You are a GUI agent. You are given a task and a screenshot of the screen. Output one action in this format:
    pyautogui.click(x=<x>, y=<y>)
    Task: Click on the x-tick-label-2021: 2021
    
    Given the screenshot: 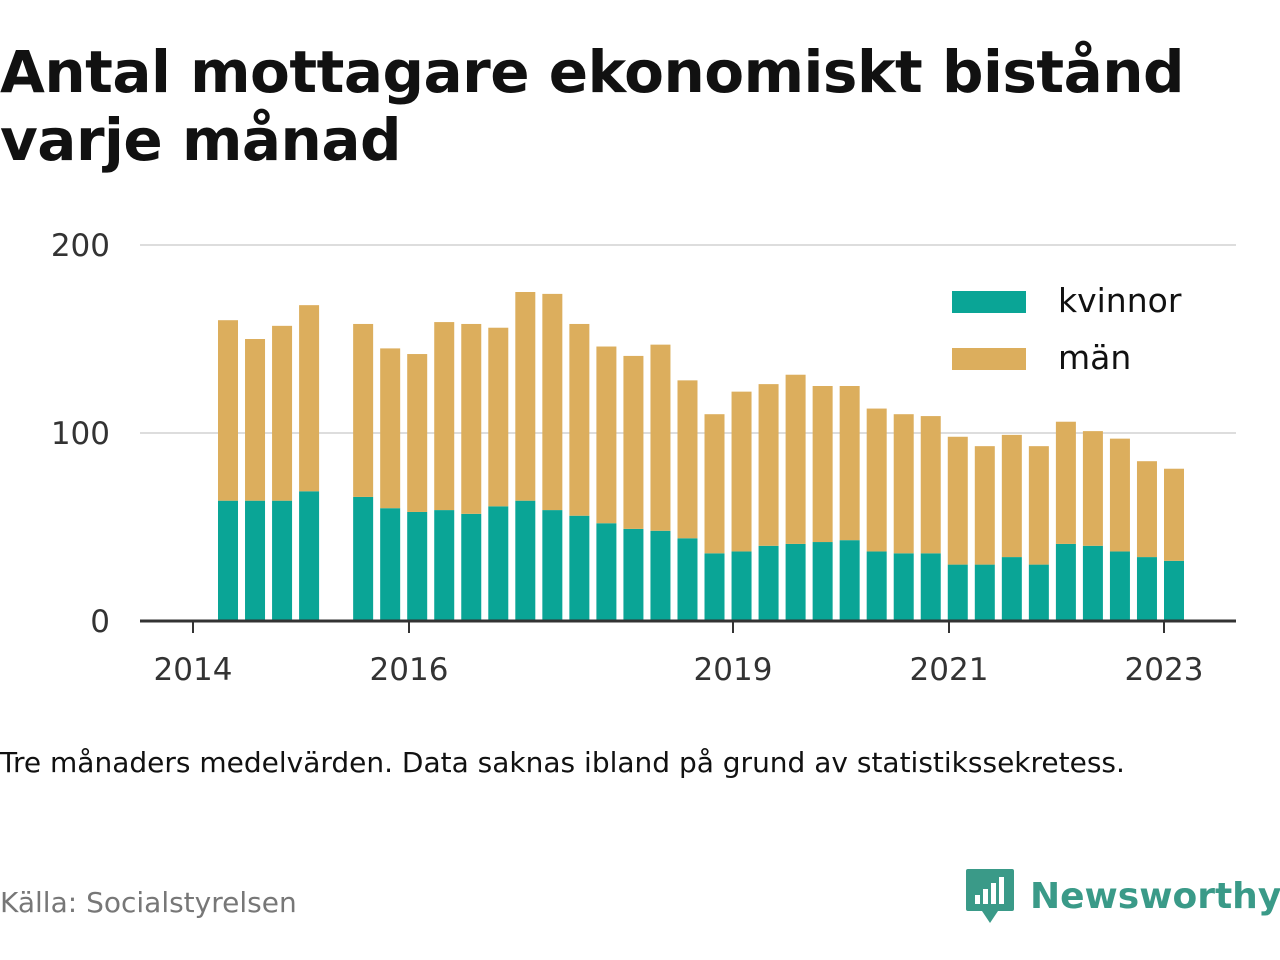 What is the action you would take?
    pyautogui.click(x=949, y=670)
    